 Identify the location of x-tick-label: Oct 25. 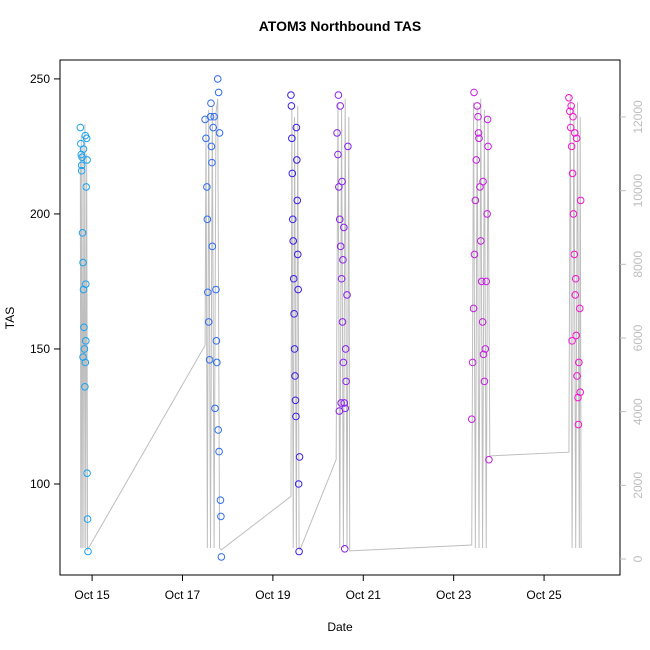
(544, 595).